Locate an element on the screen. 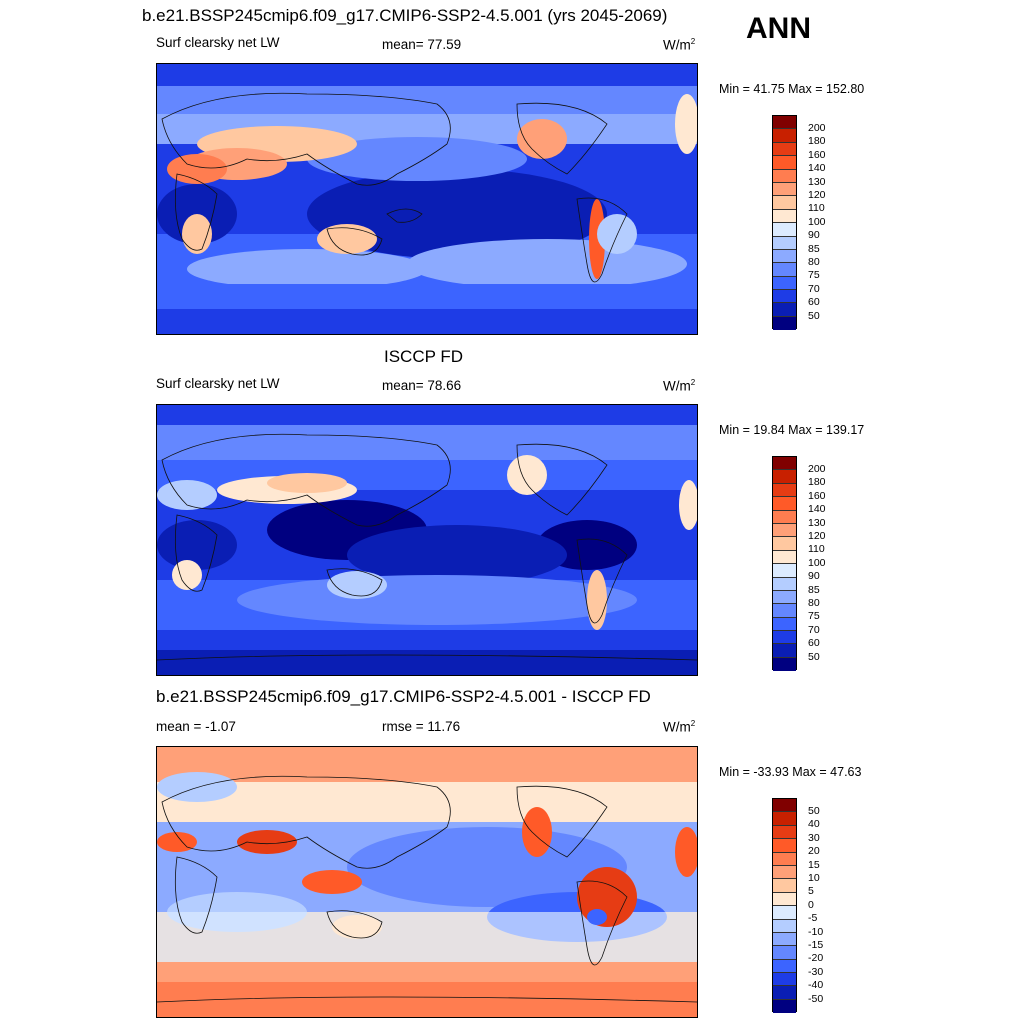 The image size is (1024, 1024). colorbar-tick: 5 is located at coordinates (811, 891).